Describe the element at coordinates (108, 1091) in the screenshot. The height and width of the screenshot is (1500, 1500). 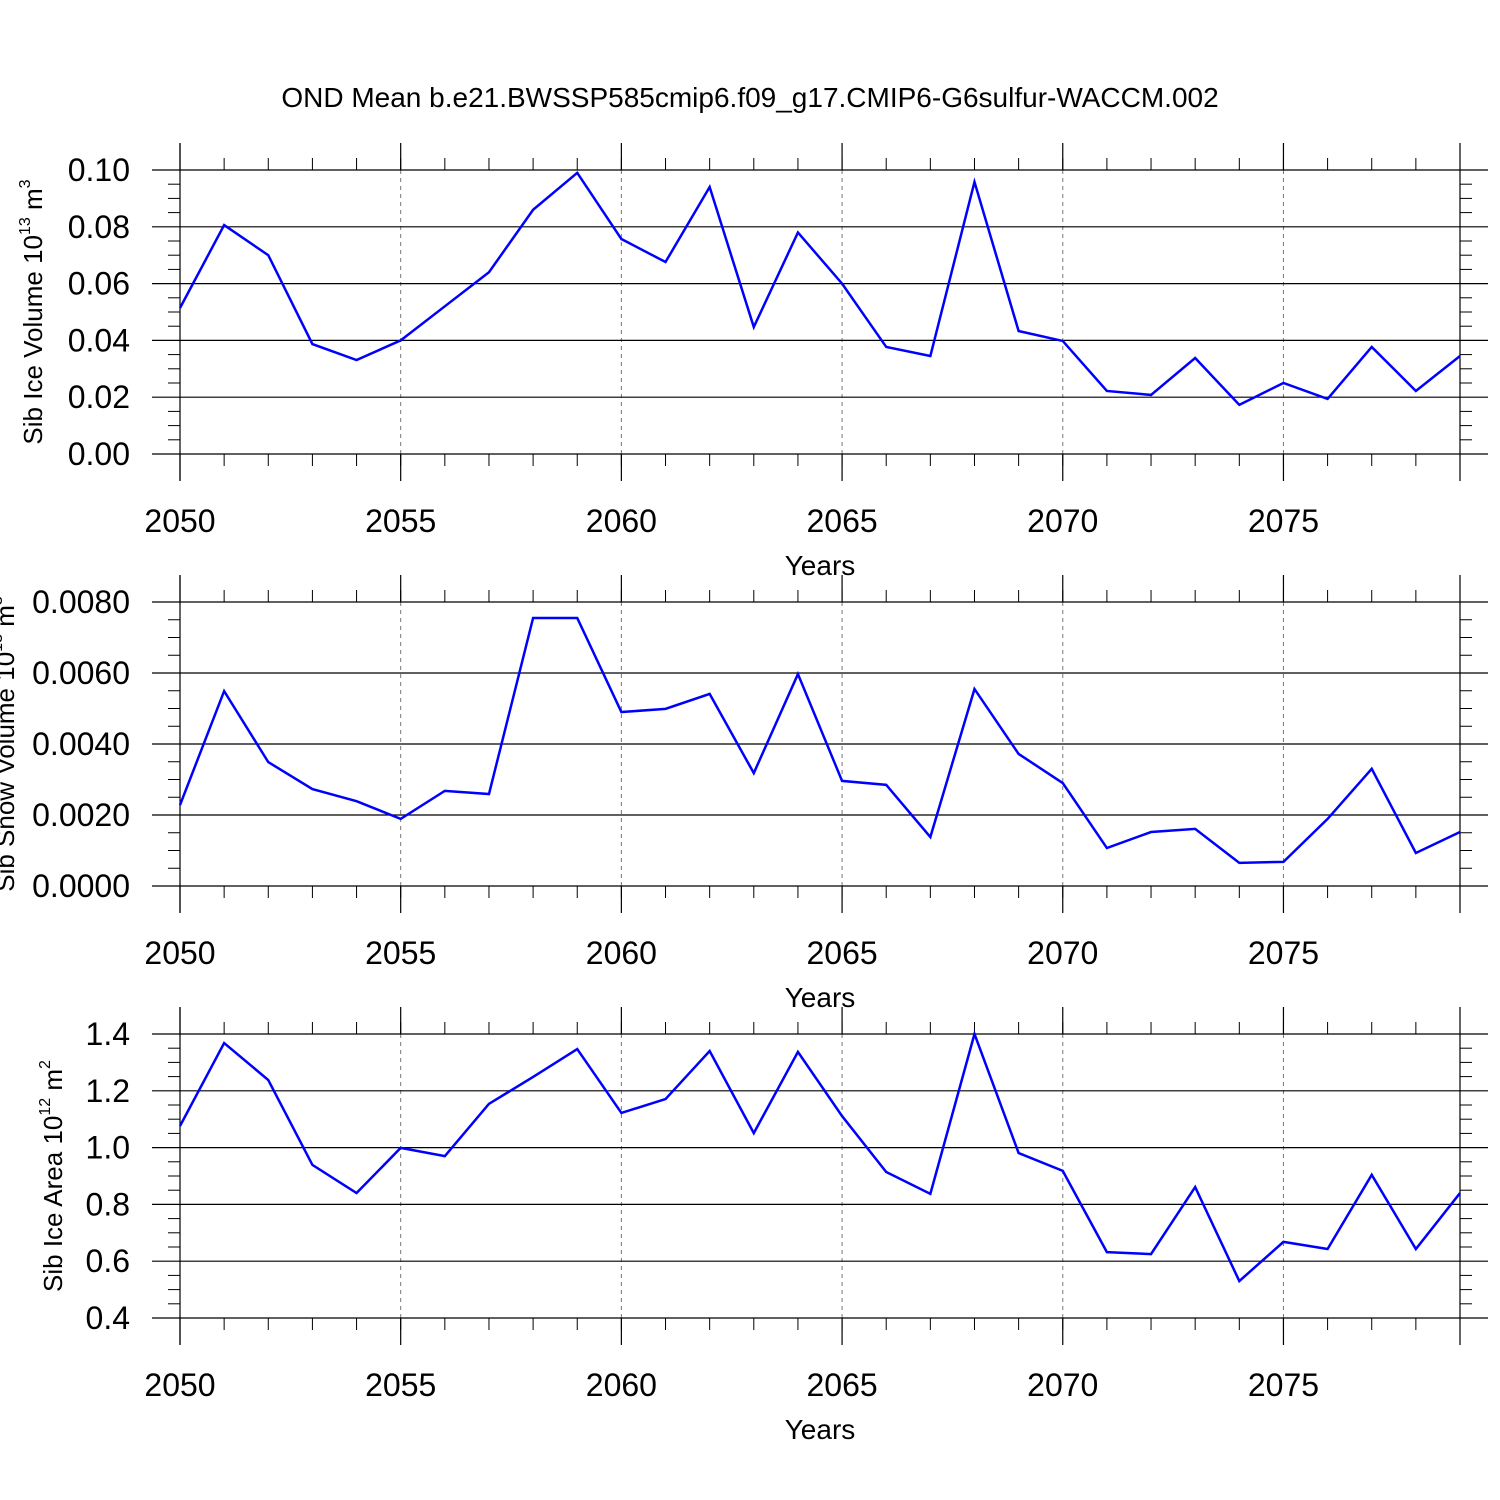
I see `y-tick-label: 1.2` at that location.